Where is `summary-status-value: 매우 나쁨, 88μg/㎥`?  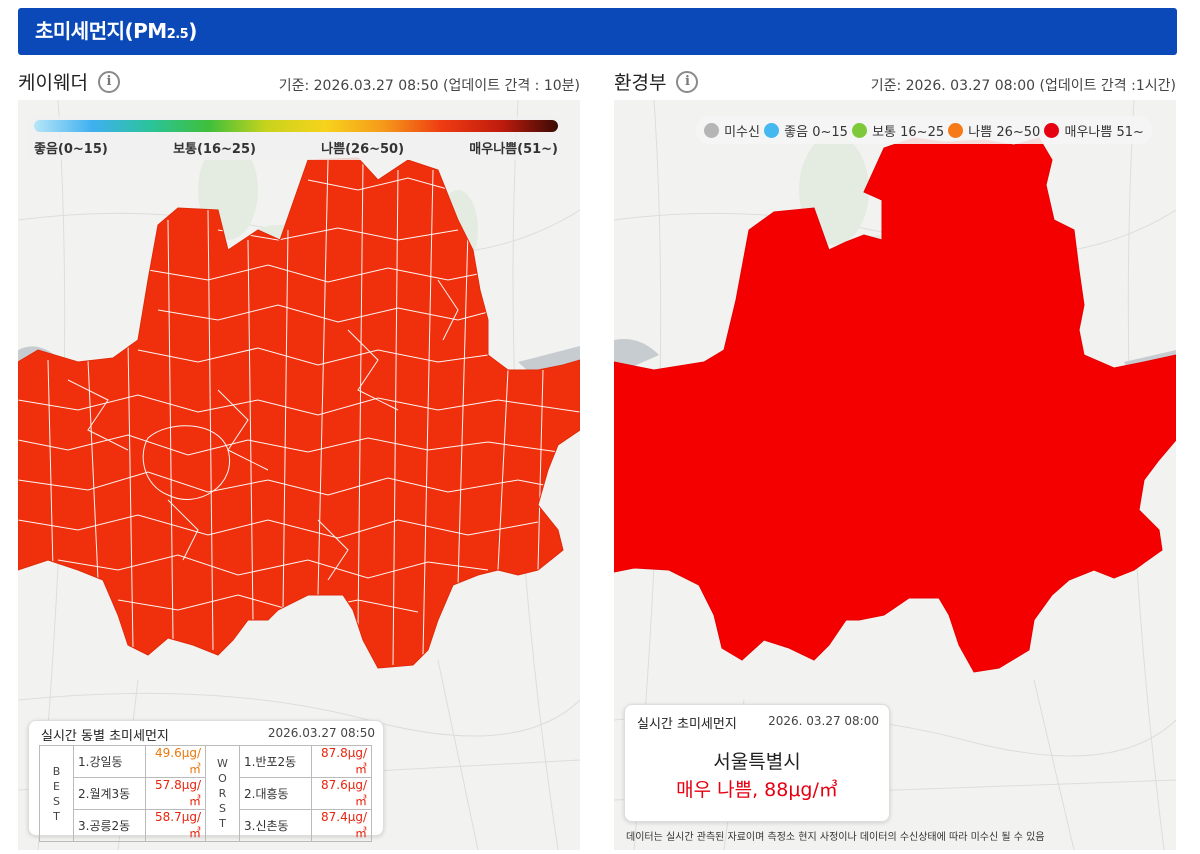
summary-status-value: 매우 나쁨, 88μg/㎥ is located at coordinates (757, 790).